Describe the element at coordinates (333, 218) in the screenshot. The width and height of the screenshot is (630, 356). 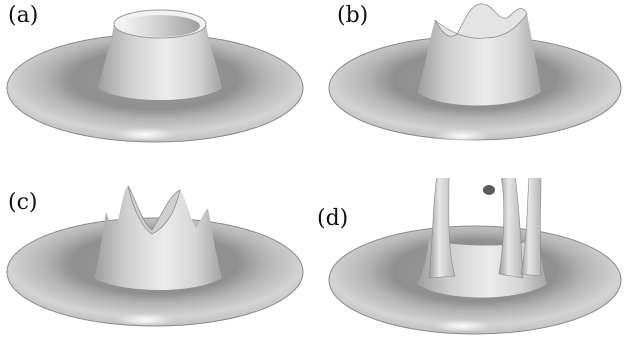
I see `panel-label-d: (d)` at that location.